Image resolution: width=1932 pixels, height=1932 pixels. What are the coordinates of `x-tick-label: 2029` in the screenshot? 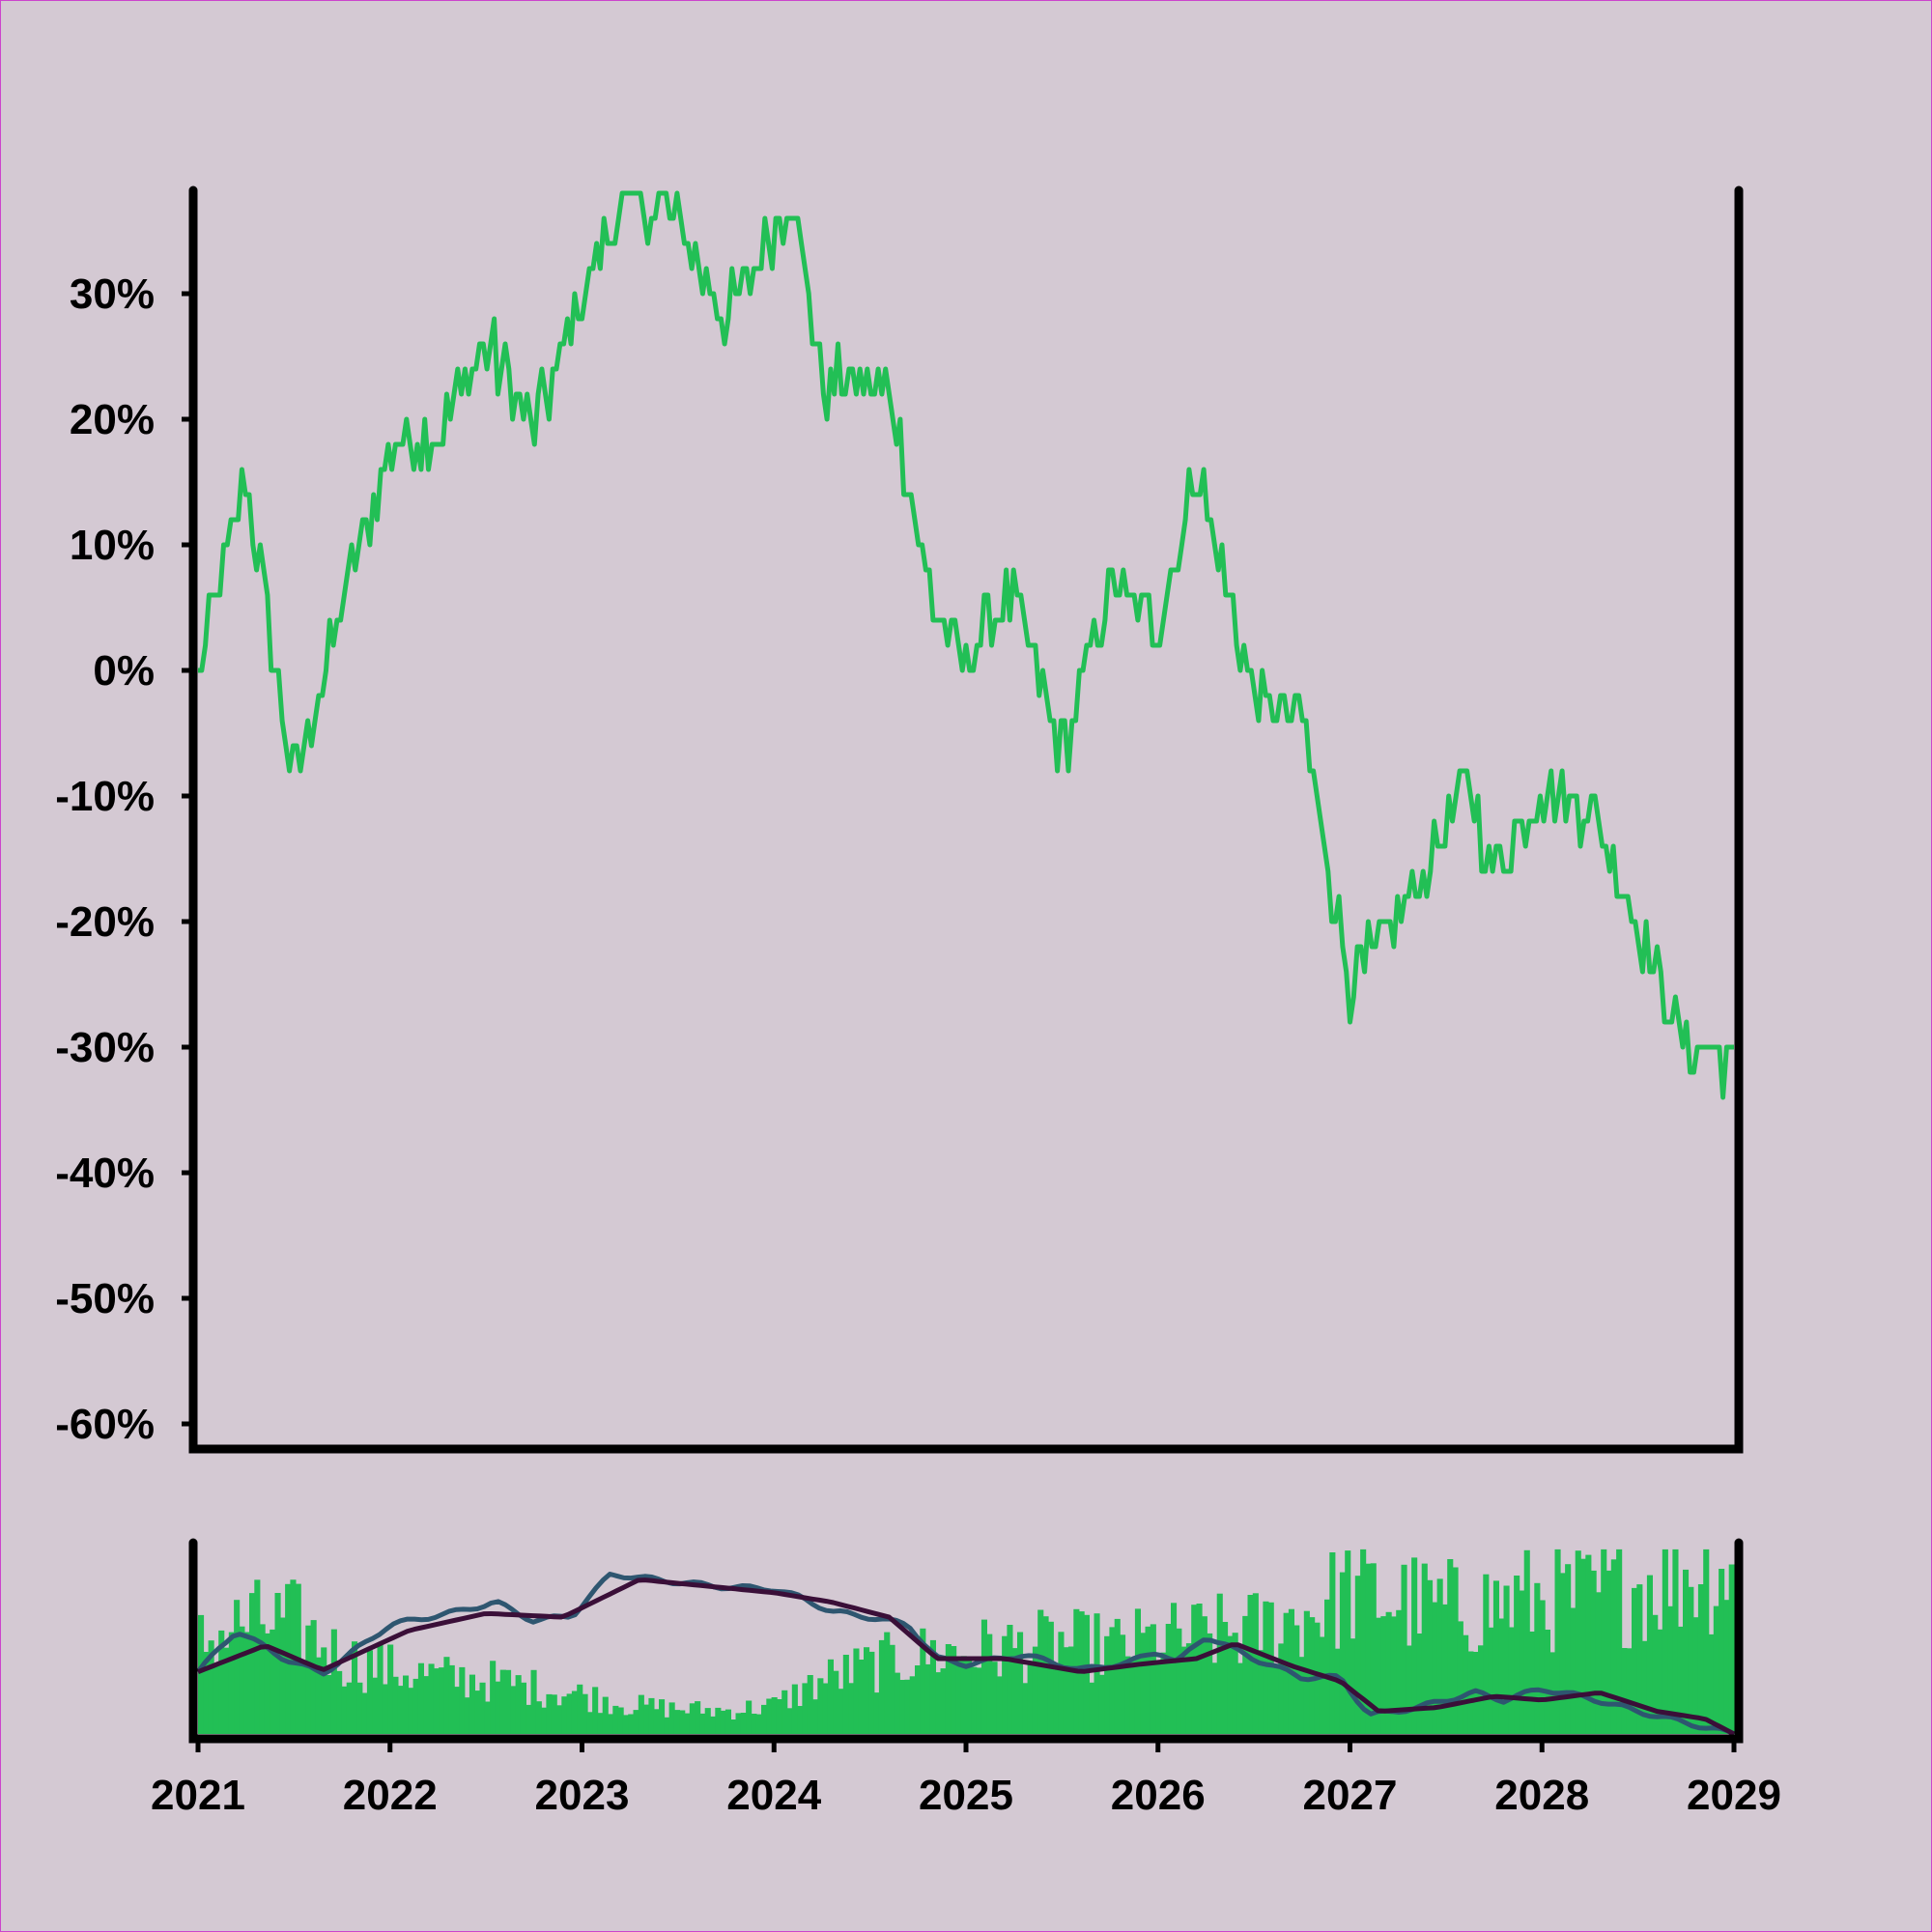 It's located at (1734, 1795).